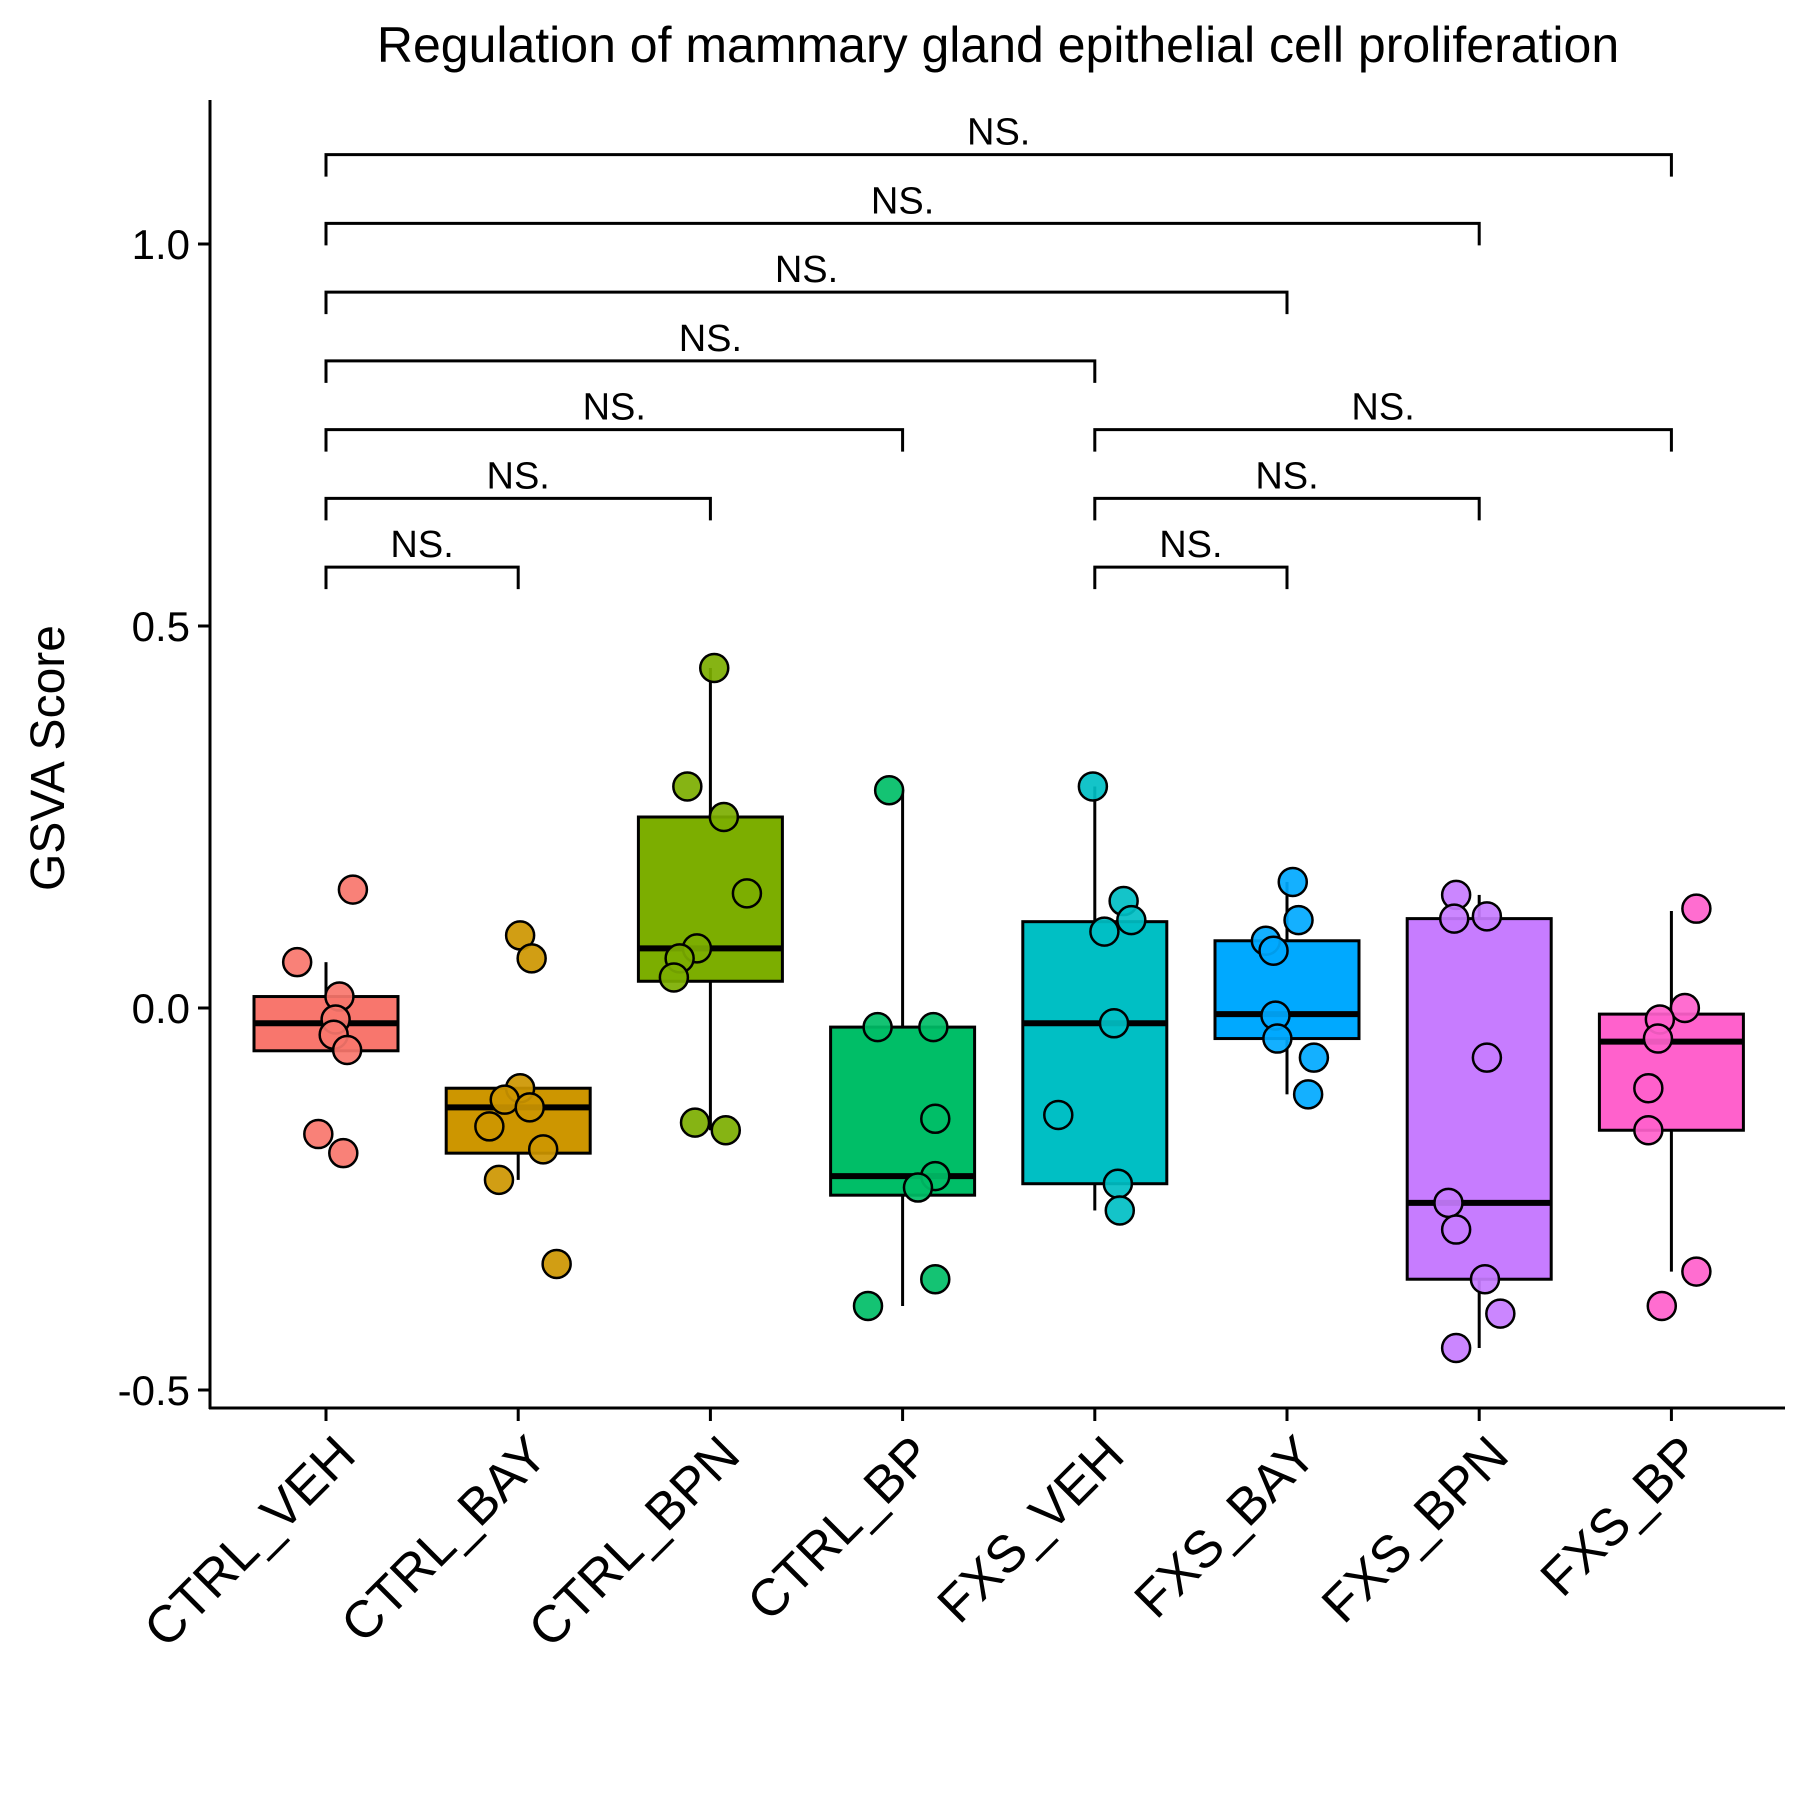 Image resolution: width=1800 pixels, height=1800 pixels. What do you see at coordinates (1415, 1529) in the screenshot?
I see `x-tick-label: FXS_BPN` at bounding box center [1415, 1529].